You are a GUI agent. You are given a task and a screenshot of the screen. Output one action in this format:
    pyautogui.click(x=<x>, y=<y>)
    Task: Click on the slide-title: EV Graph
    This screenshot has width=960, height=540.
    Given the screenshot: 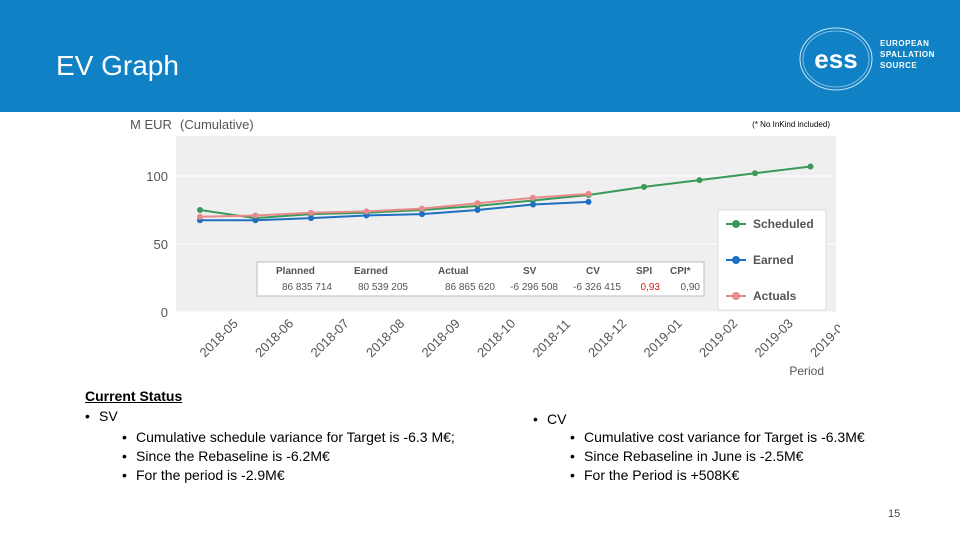 What is the action you would take?
    pyautogui.click(x=117, y=65)
    